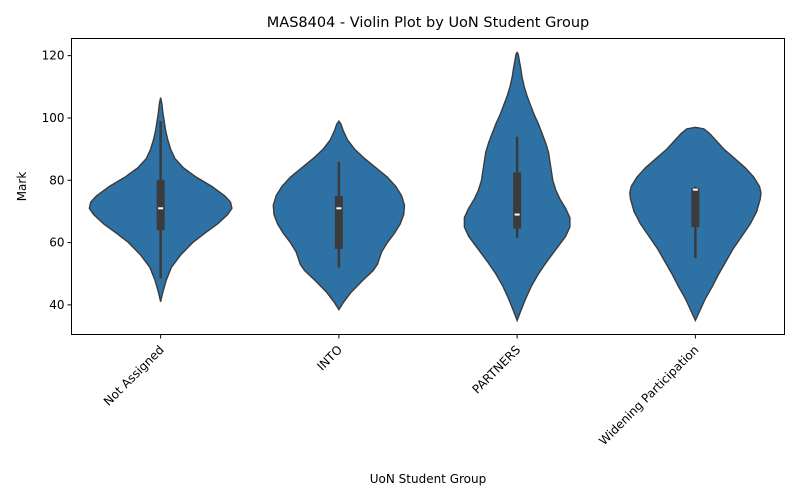 The height and width of the screenshot is (500, 800). Describe the element at coordinates (53, 56) in the screenshot. I see `y-tick-label: 120` at that location.